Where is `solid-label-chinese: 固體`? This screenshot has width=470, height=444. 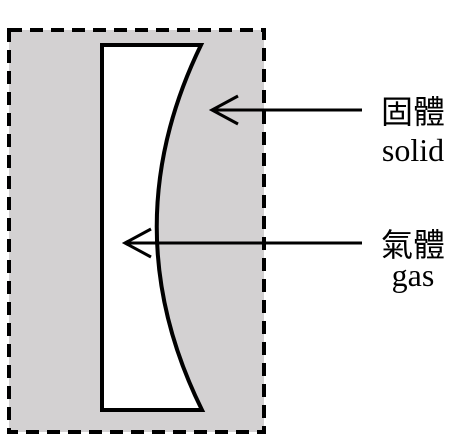 solid-label-chinese: 固體 is located at coordinates (413, 112).